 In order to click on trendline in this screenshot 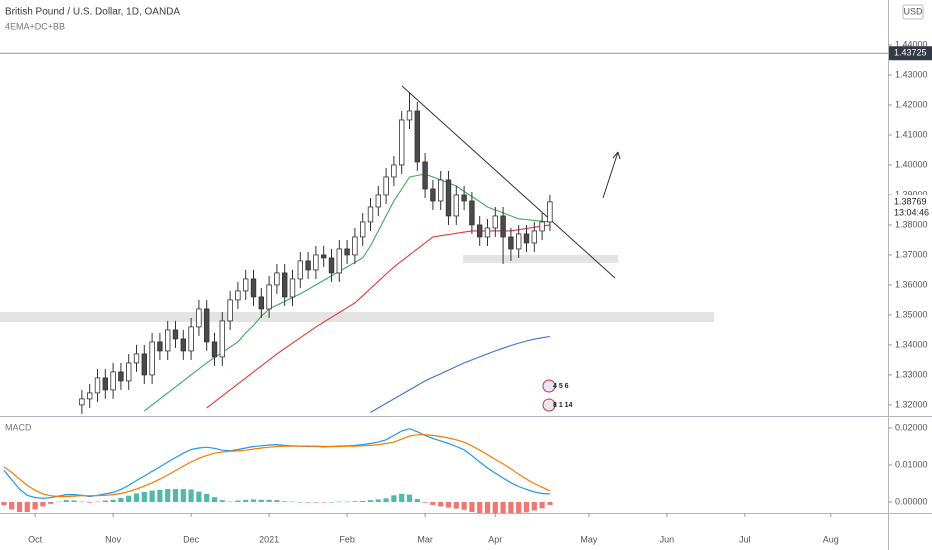, I will do `click(508, 182)`.